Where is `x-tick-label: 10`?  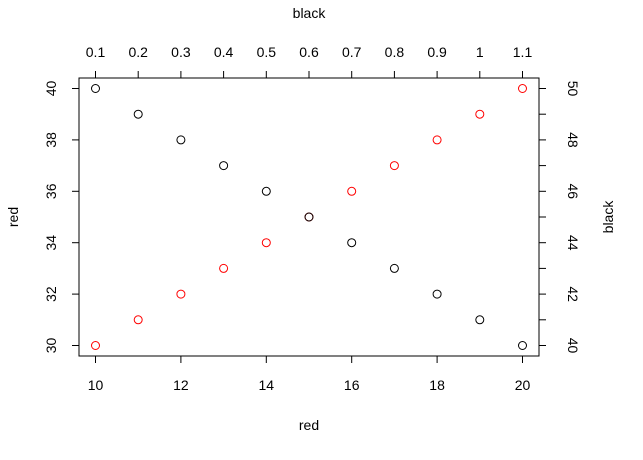 x-tick-label: 10 is located at coordinates (96, 385).